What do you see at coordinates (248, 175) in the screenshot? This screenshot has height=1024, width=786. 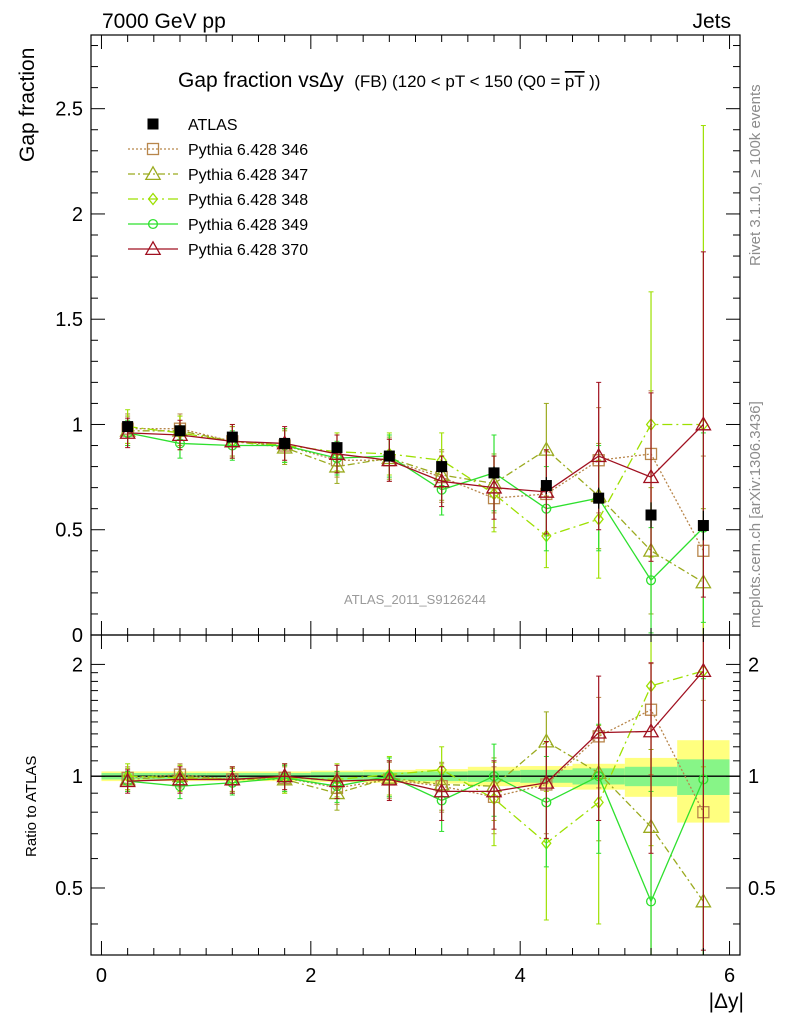 I see `legend-label: Pythia 6.428 347` at bounding box center [248, 175].